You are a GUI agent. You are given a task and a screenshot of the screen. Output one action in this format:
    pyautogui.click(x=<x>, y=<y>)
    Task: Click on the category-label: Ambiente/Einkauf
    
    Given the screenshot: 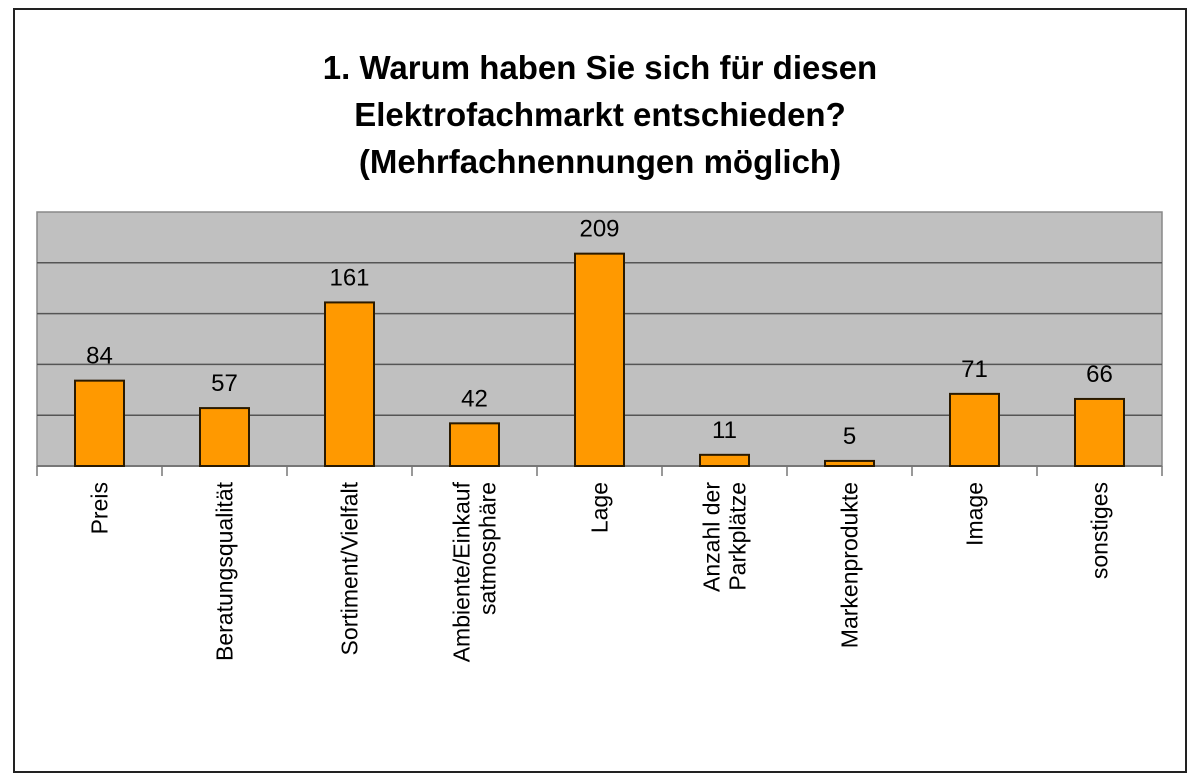 What is the action you would take?
    pyautogui.click(x=462, y=571)
    